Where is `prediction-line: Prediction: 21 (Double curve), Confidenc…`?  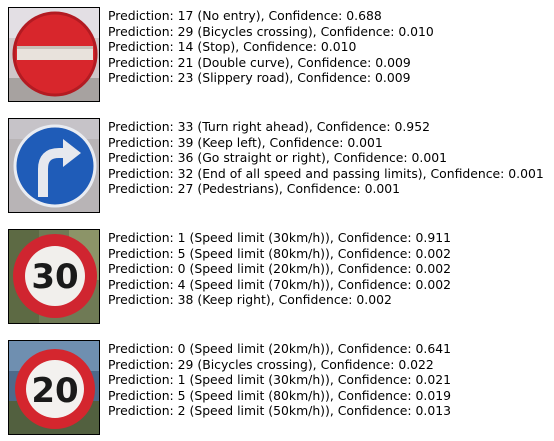 prediction-line: Prediction: 21 (Double curve), Confidenc… is located at coordinates (259, 62).